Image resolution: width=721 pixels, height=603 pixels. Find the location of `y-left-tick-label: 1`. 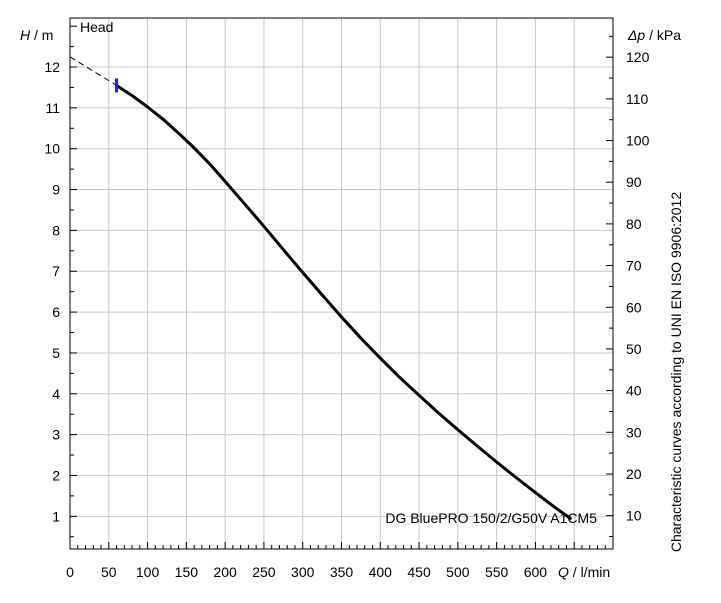

y-left-tick-label: 1 is located at coordinates (56, 516).